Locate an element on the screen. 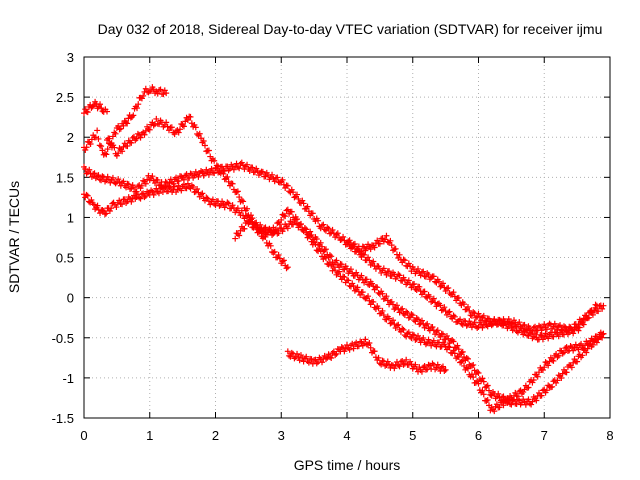 The width and height of the screenshot is (640, 480). y-tick-label: 1.5 is located at coordinates (65, 177).